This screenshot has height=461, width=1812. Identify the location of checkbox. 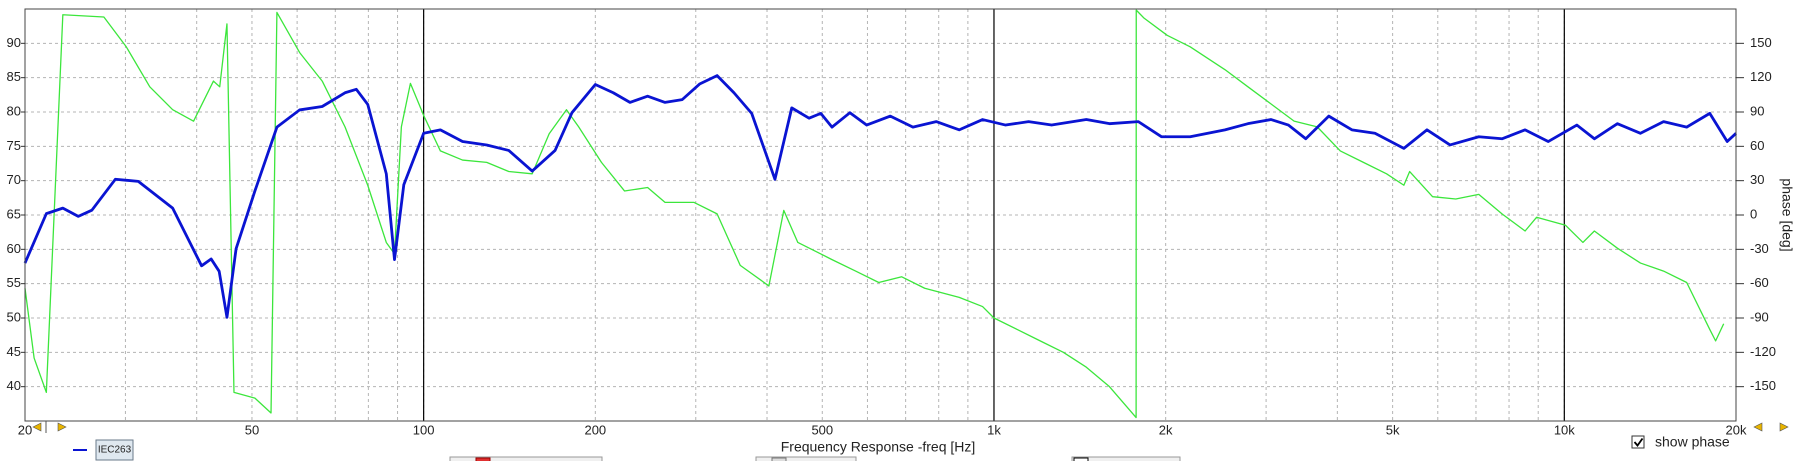
(1638, 442).